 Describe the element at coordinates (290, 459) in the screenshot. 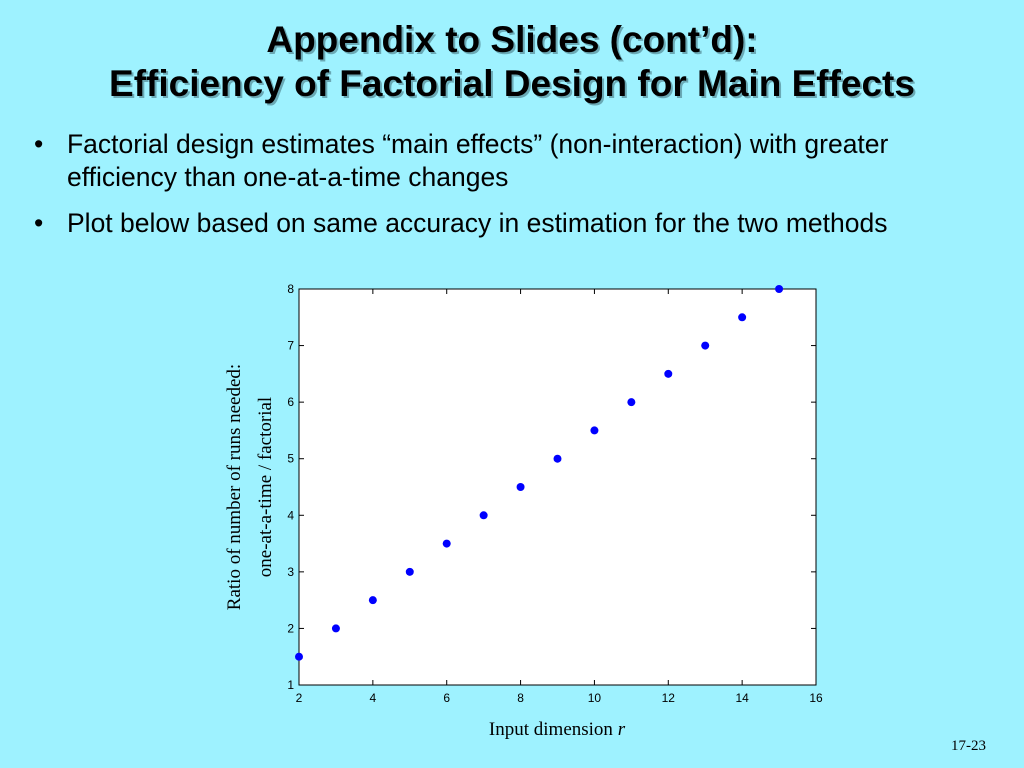

I see `y-tick-label: 5` at that location.